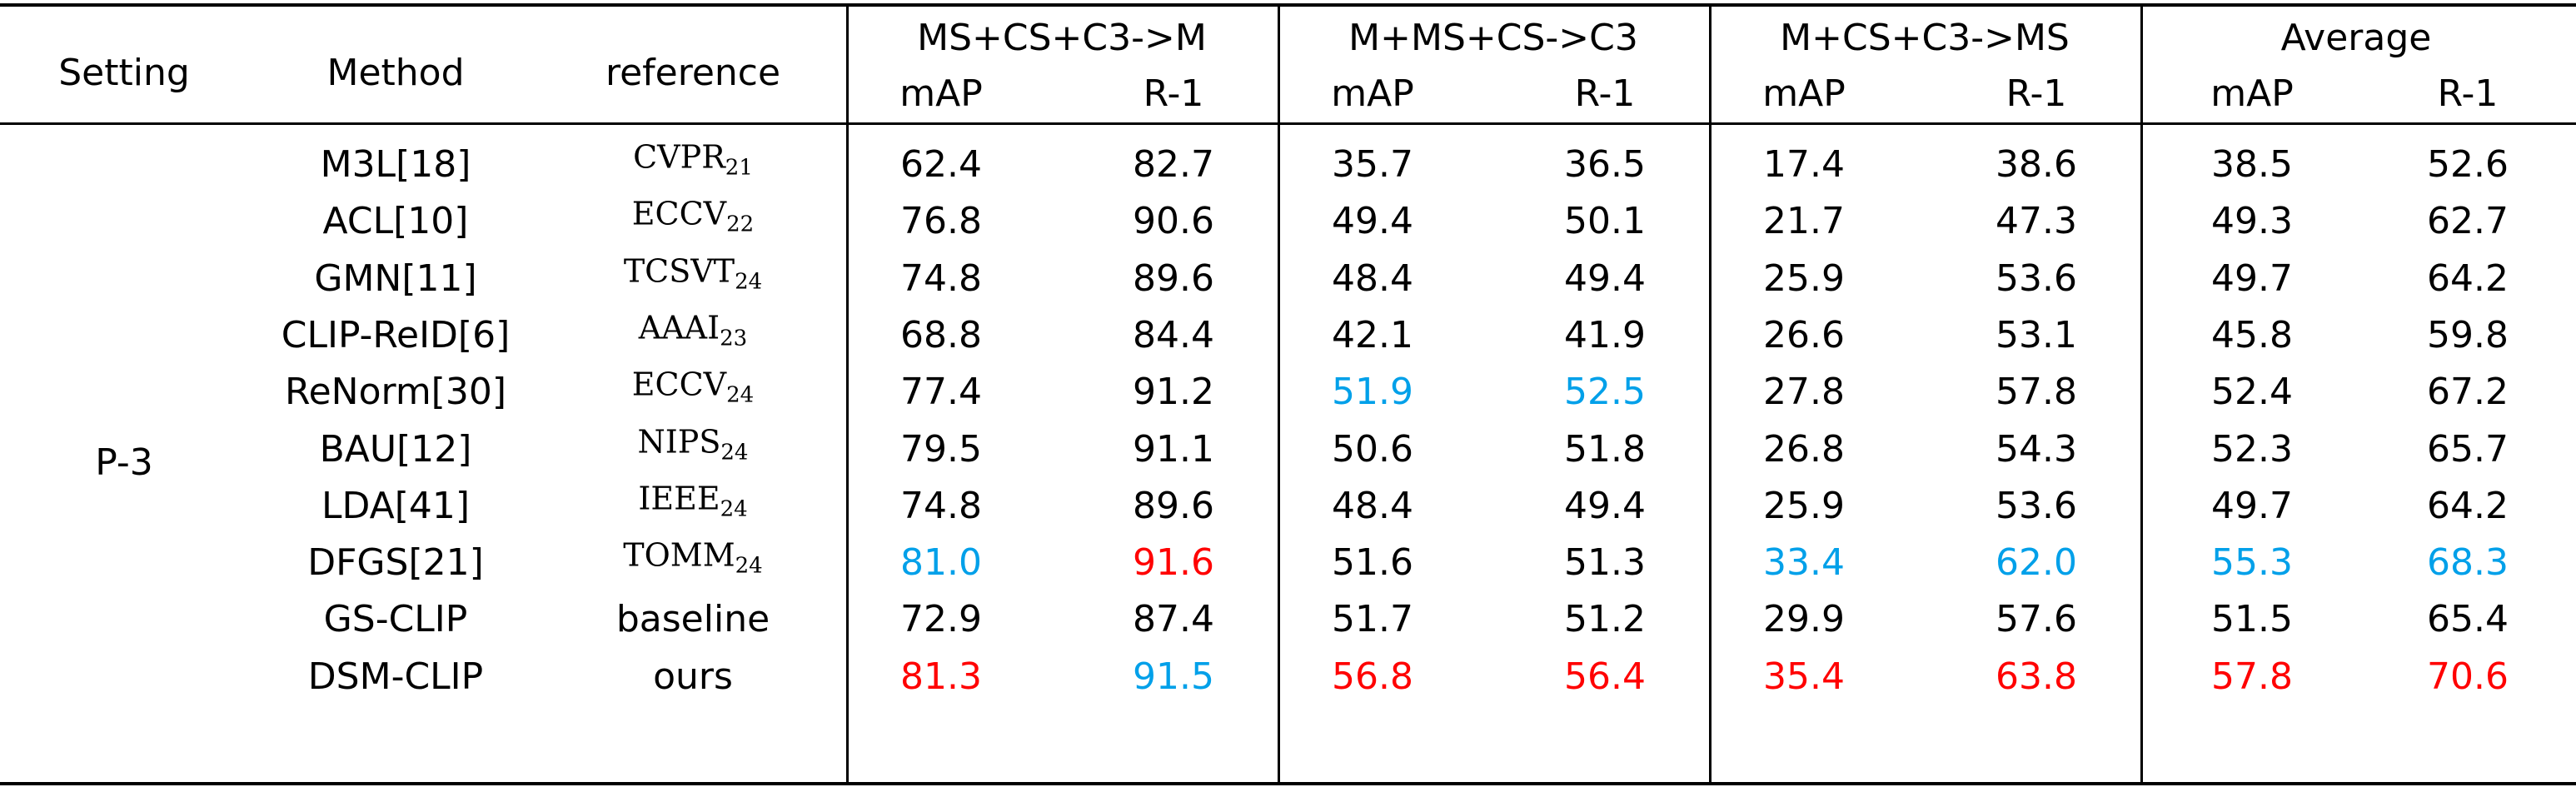  What do you see at coordinates (2036, 449) in the screenshot?
I see `metric-value: 54.3` at bounding box center [2036, 449].